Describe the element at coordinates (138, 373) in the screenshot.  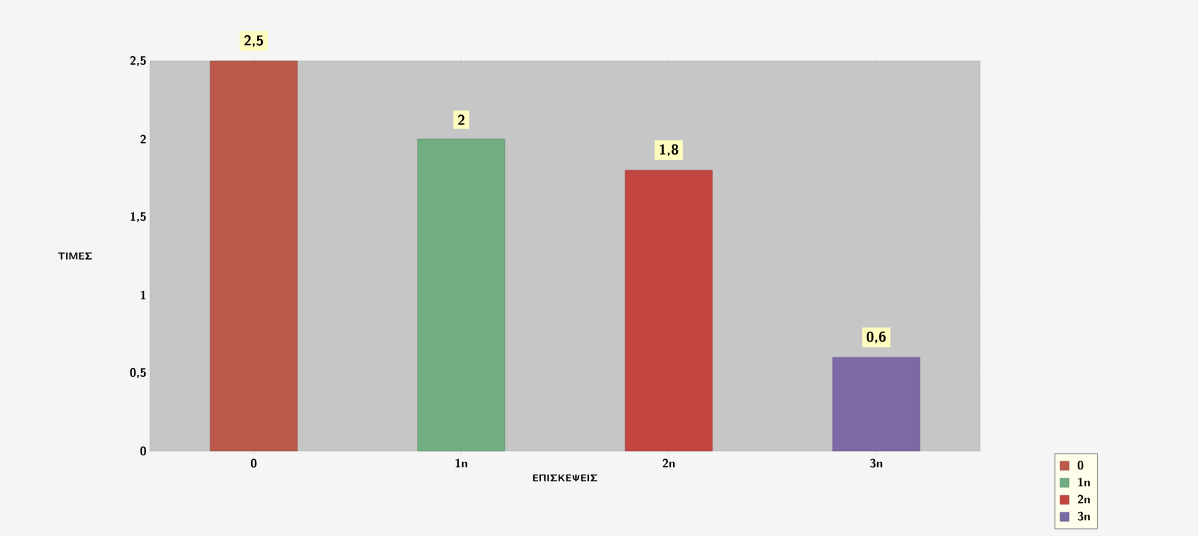
I see `y-tick-label: 0,5` at that location.